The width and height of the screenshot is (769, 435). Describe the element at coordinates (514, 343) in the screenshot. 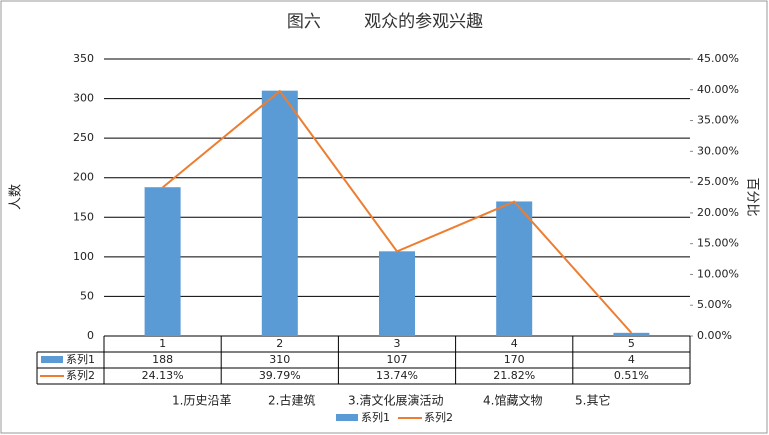

I see `x-tick-label: 4` at that location.